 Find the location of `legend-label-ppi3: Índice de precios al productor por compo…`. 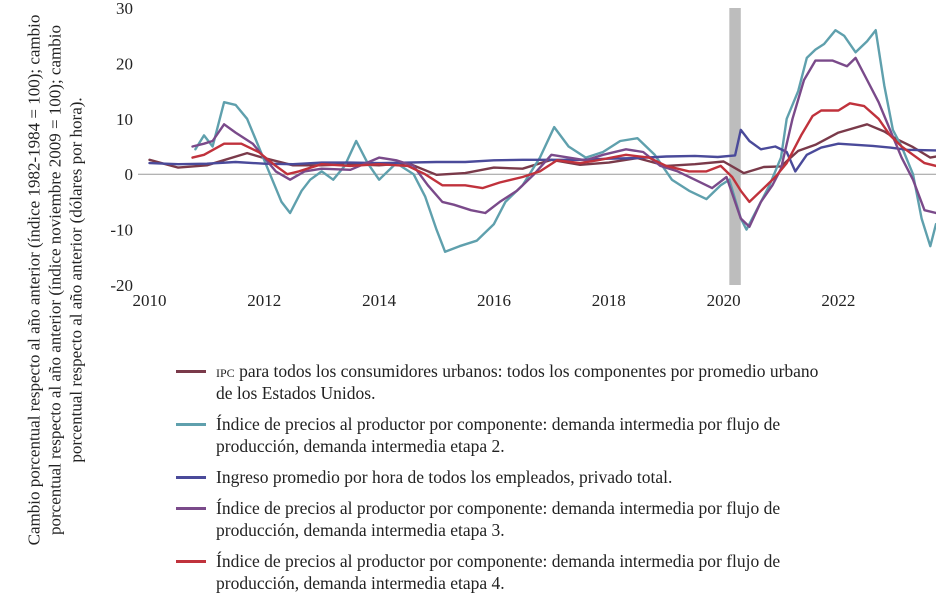

legend-label-ppi3: Índice de precios al productor por compo… is located at coordinates (498, 519).